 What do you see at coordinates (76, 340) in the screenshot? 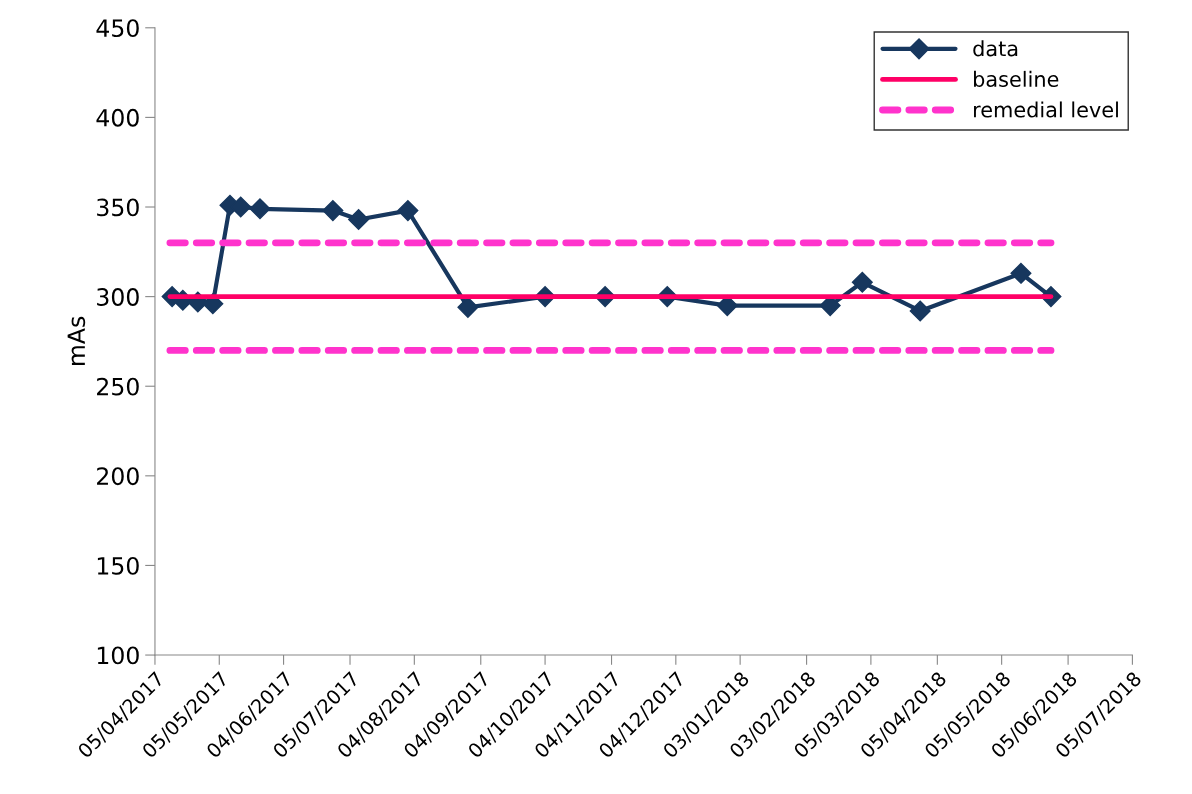
I see `y-axis-title: mAs` at bounding box center [76, 340].